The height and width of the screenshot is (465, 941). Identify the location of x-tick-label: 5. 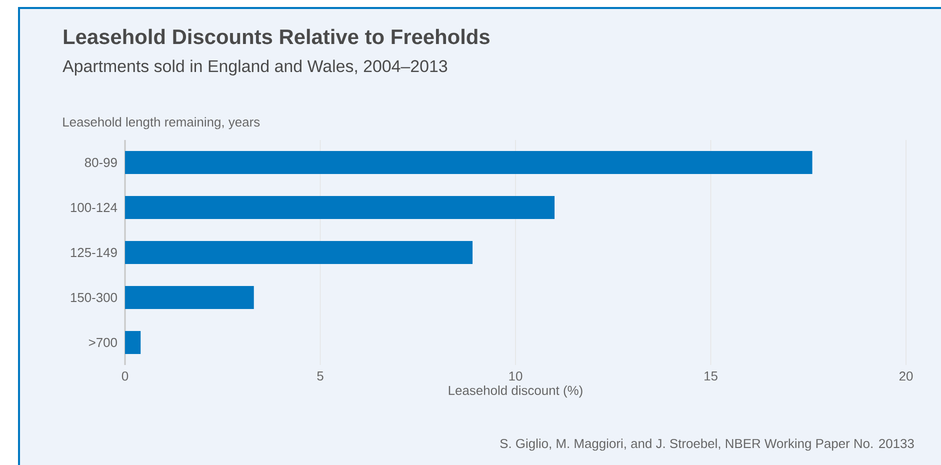
(320, 376).